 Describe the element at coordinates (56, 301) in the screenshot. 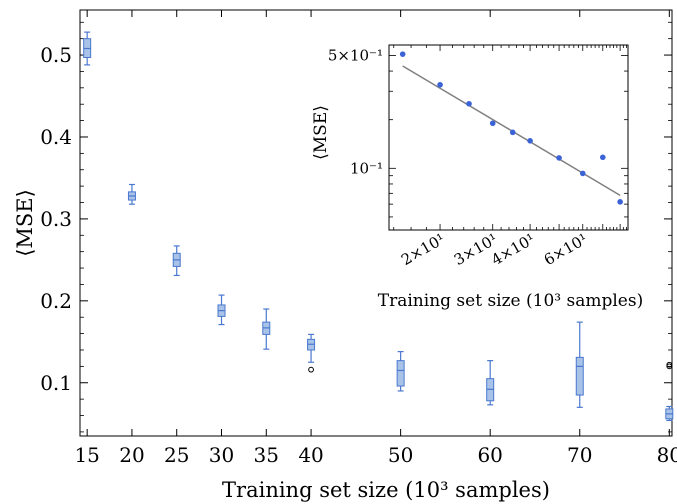

I see `y-tick-label: 0.2` at that location.